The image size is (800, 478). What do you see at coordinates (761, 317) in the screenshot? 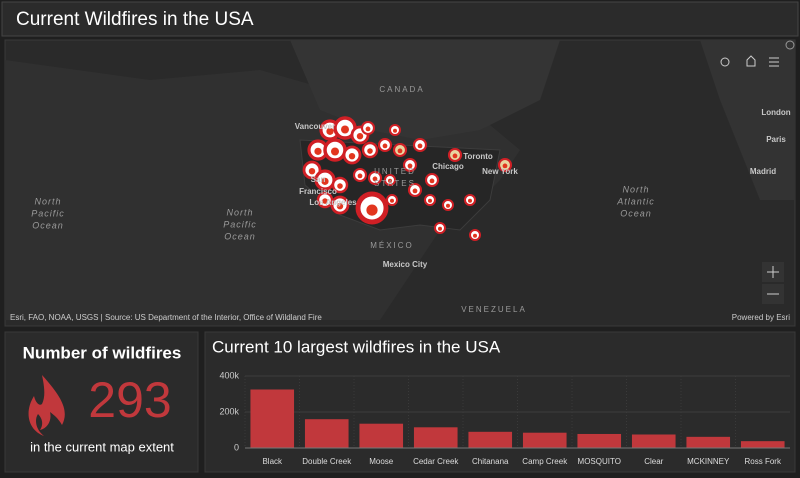
I see `powered-by: Powered by Esri` at bounding box center [761, 317].